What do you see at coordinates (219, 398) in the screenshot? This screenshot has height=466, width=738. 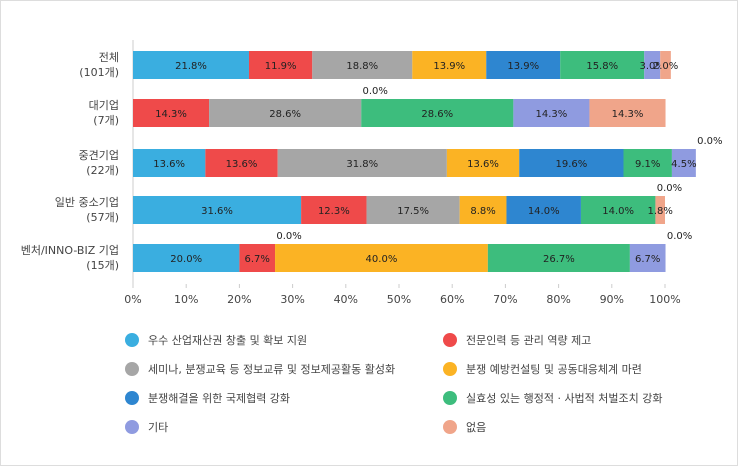 I see `legend-label: 분쟁해결을 위한 국제협력 강화` at bounding box center [219, 398].